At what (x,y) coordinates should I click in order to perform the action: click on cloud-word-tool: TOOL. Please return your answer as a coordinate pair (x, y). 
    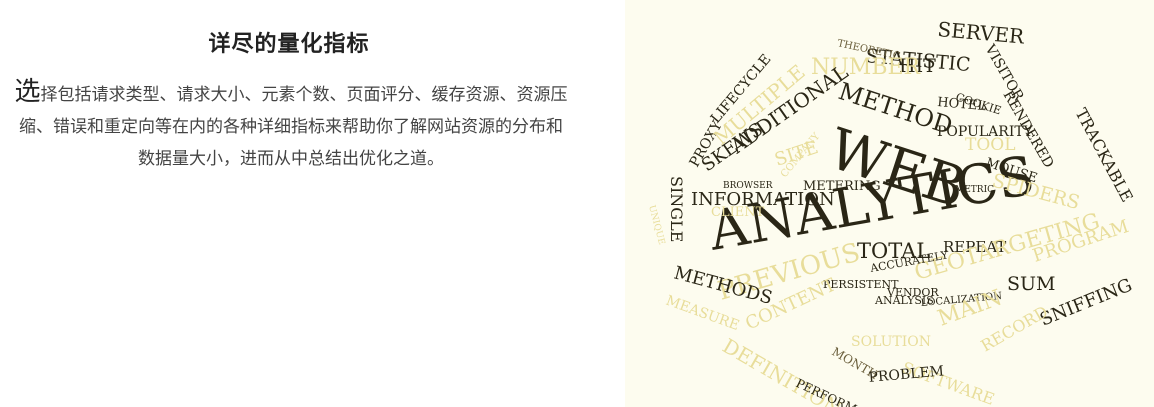
    Looking at the image, I should click on (990, 145).